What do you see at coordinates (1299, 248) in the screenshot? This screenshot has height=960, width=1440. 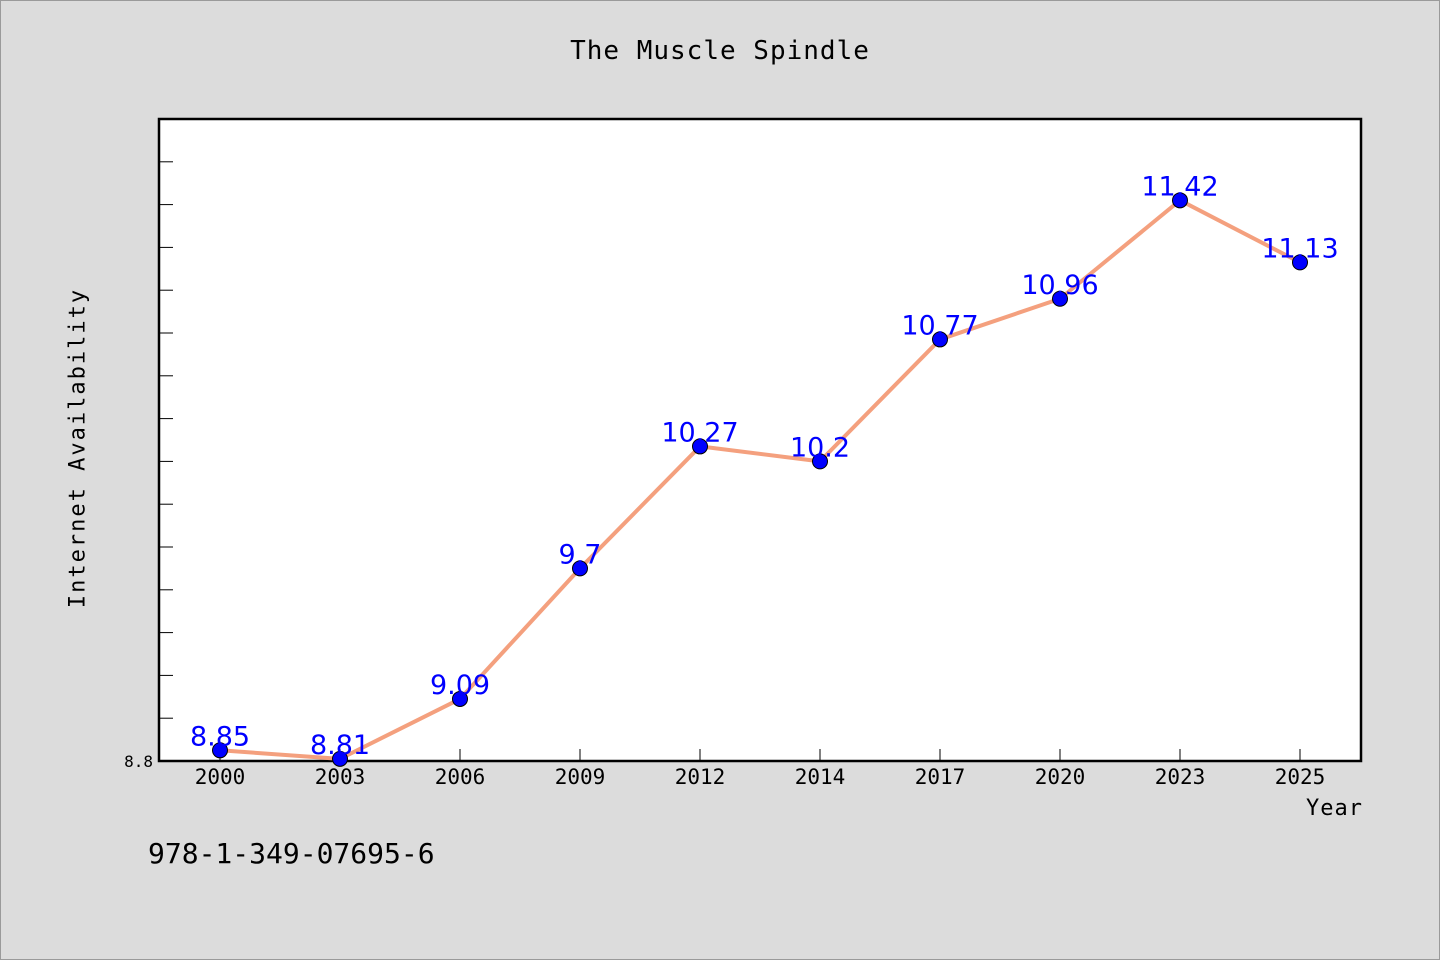 I see `data-label: 11.13` at bounding box center [1299, 248].